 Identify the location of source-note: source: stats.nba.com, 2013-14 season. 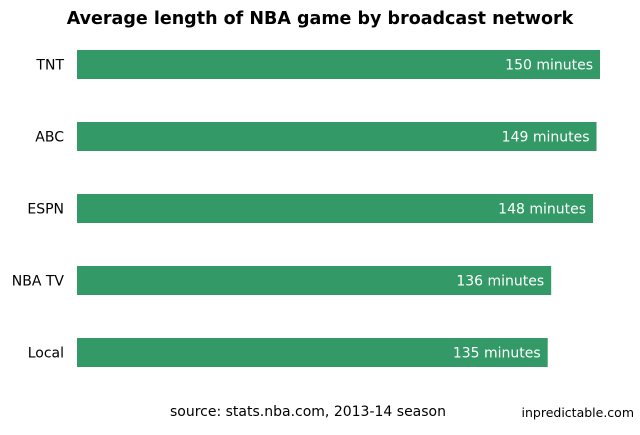
(307, 412).